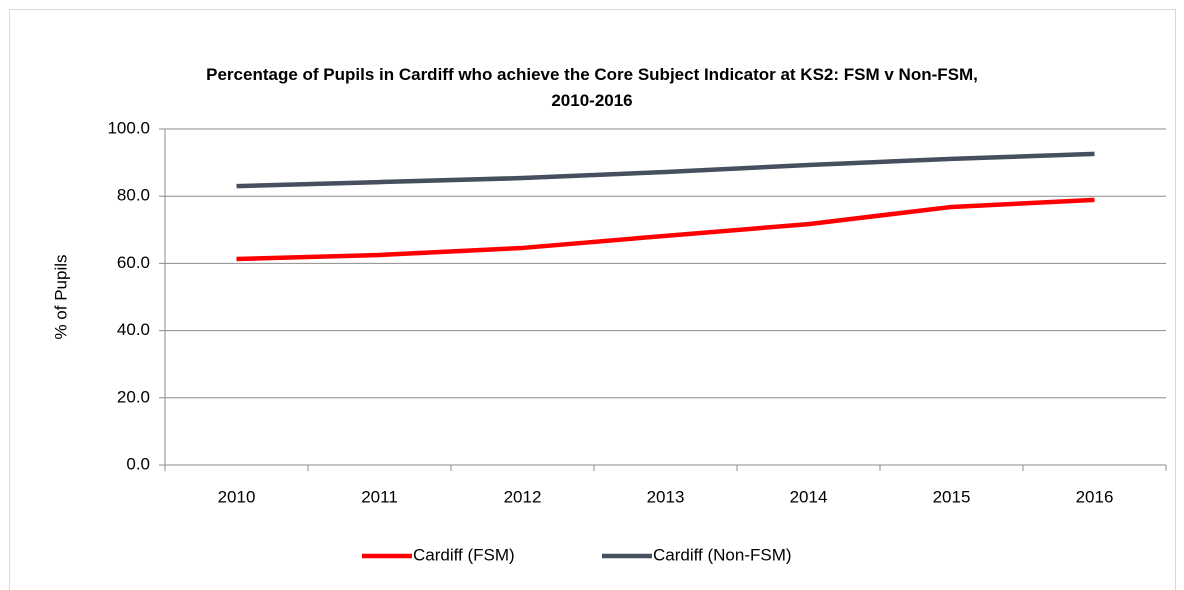 The width and height of the screenshot is (1184, 590). I want to click on x-tick-label: 2014, so click(809, 496).